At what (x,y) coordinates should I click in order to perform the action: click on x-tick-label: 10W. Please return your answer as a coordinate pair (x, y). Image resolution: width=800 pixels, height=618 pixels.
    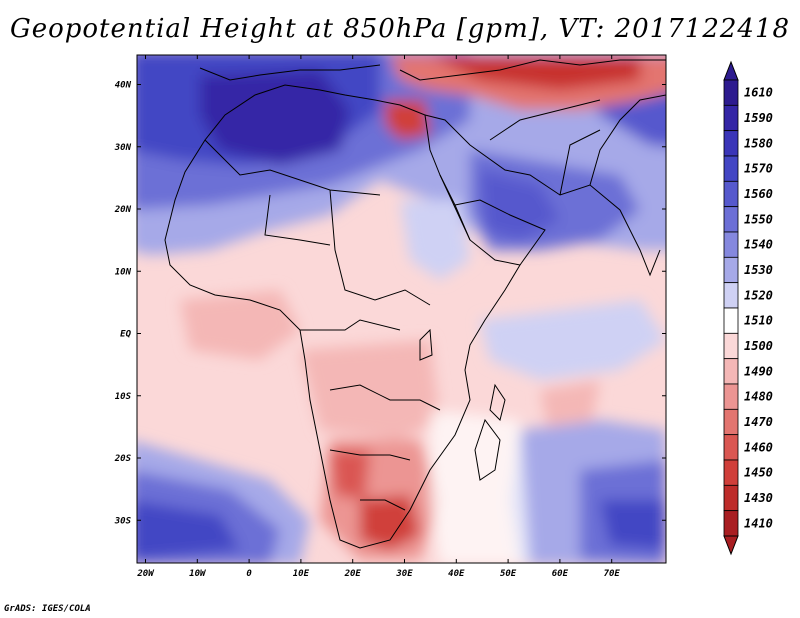
    Looking at the image, I should click on (198, 574).